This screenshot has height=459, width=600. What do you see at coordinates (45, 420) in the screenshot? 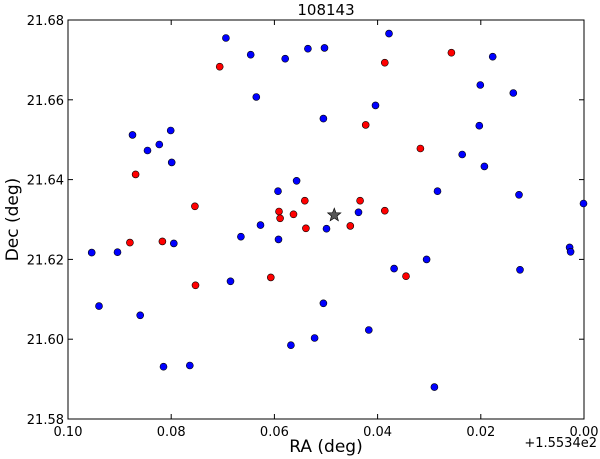
I see `y-tick-label-0: 21.58` at bounding box center [45, 420].